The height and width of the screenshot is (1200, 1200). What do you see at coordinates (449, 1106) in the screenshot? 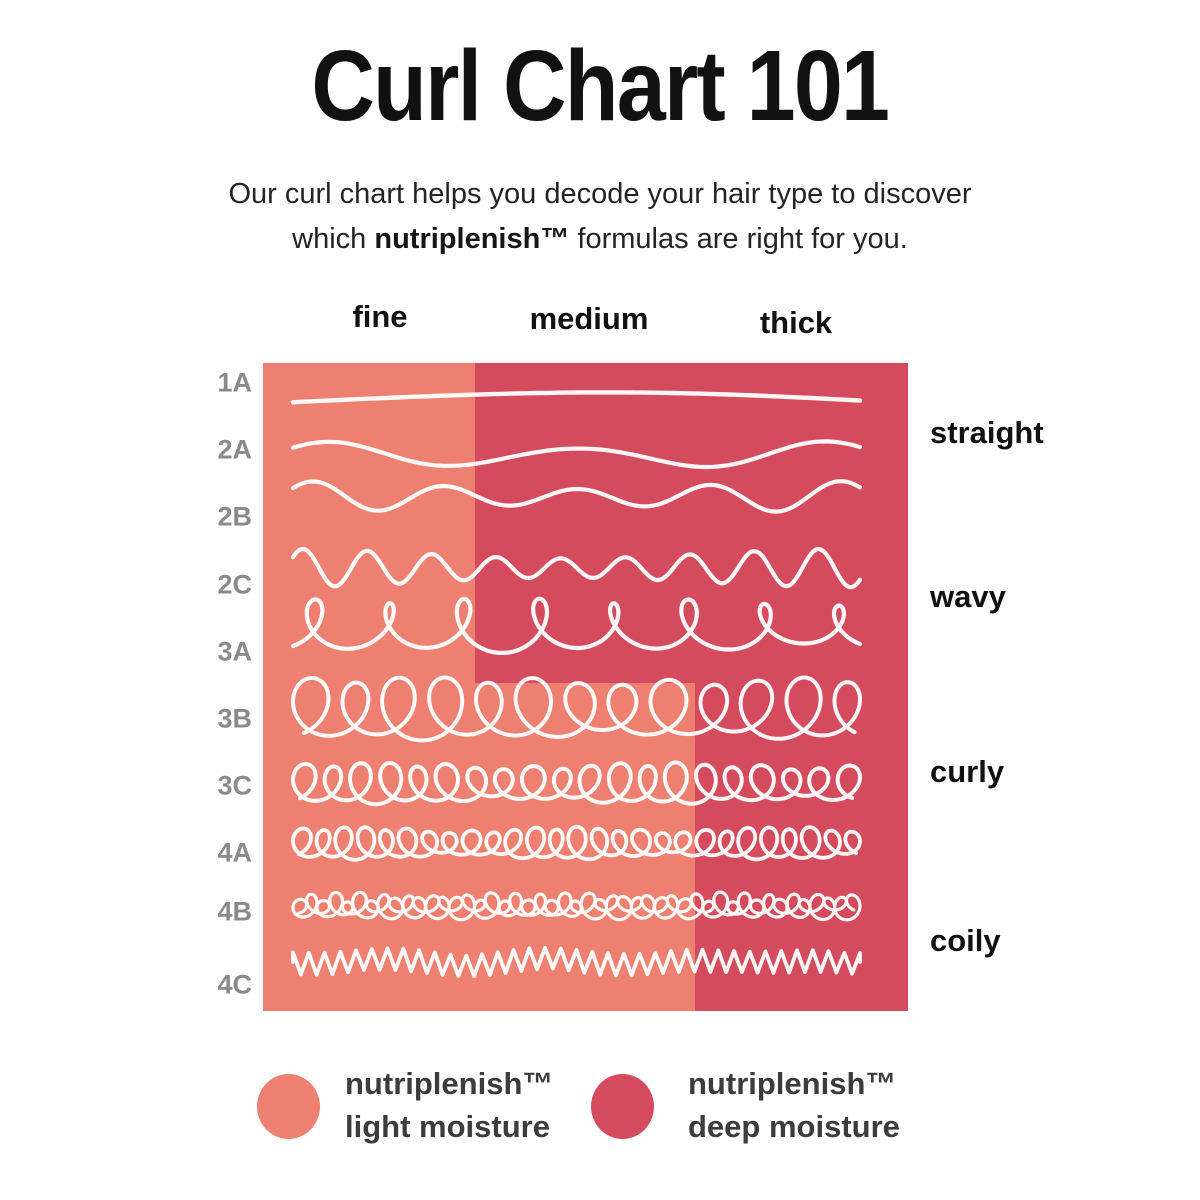
I see `legend-light-moisture-label: nutriplenish™ light moisture` at bounding box center [449, 1106].